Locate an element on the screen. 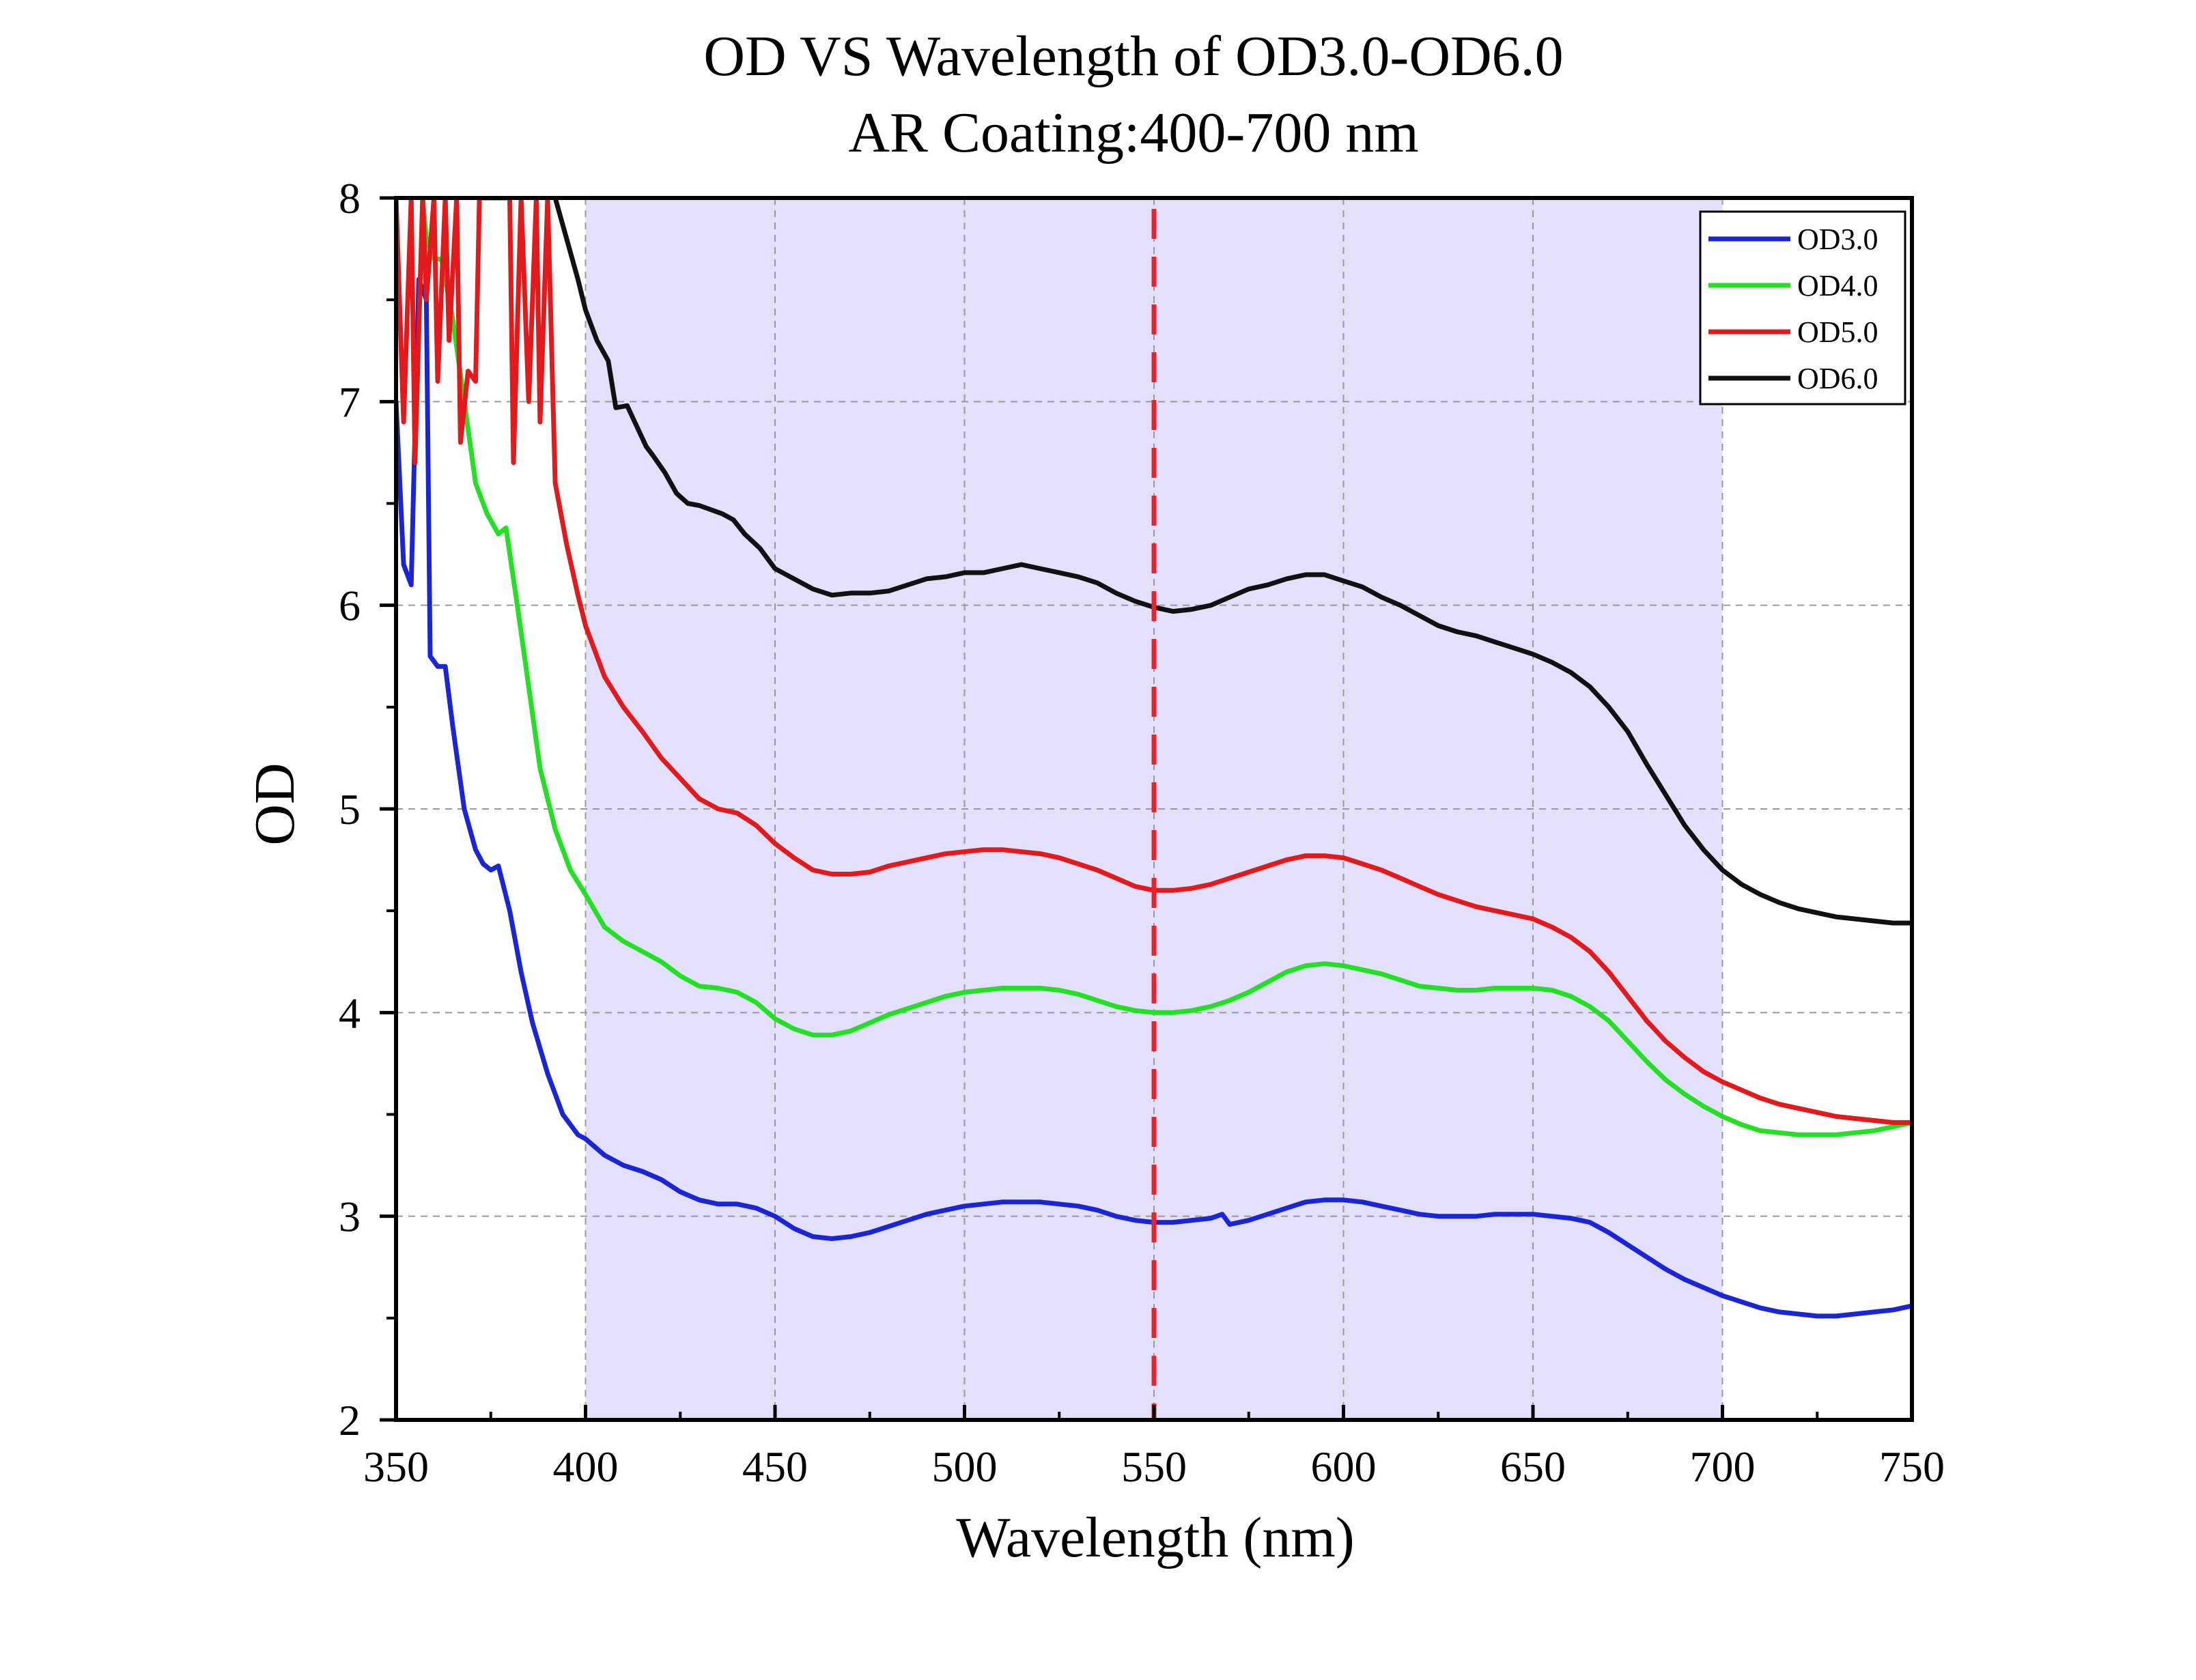 This screenshot has width=2196, height=1680. legend-label-od5-0: OD5.0 is located at coordinates (1838, 332).